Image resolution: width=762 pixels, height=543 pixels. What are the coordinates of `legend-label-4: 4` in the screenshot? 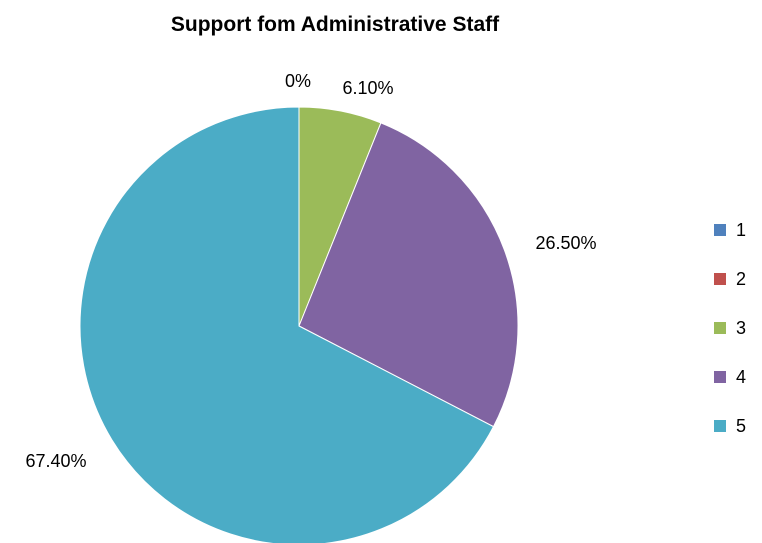 It's located at (741, 377).